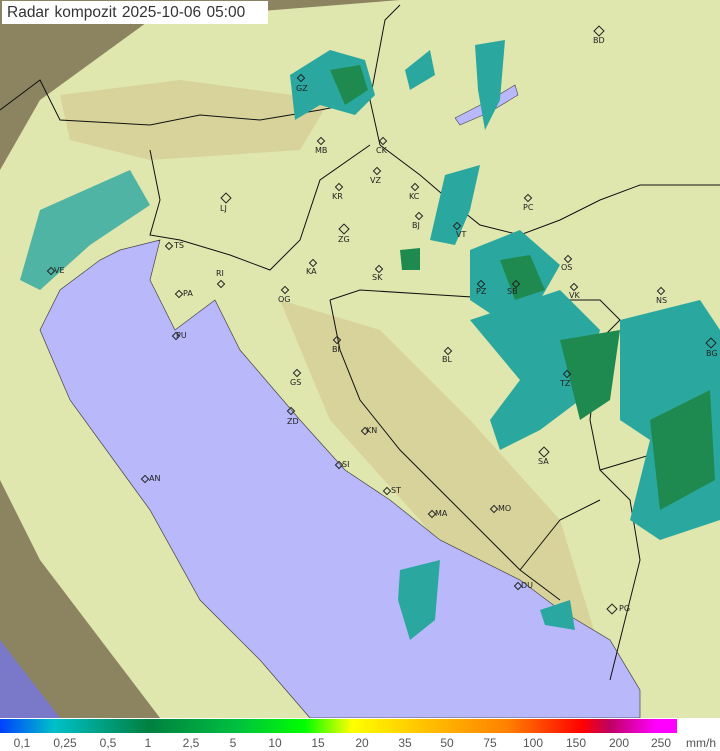 The width and height of the screenshot is (720, 751). I want to click on city-label: PZ, so click(481, 291).